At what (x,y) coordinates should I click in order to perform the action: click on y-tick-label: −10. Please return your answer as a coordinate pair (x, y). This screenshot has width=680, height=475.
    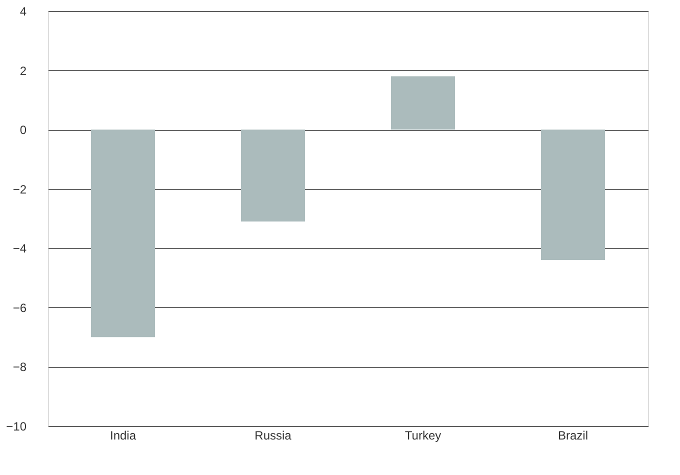
    Looking at the image, I should click on (16, 427).